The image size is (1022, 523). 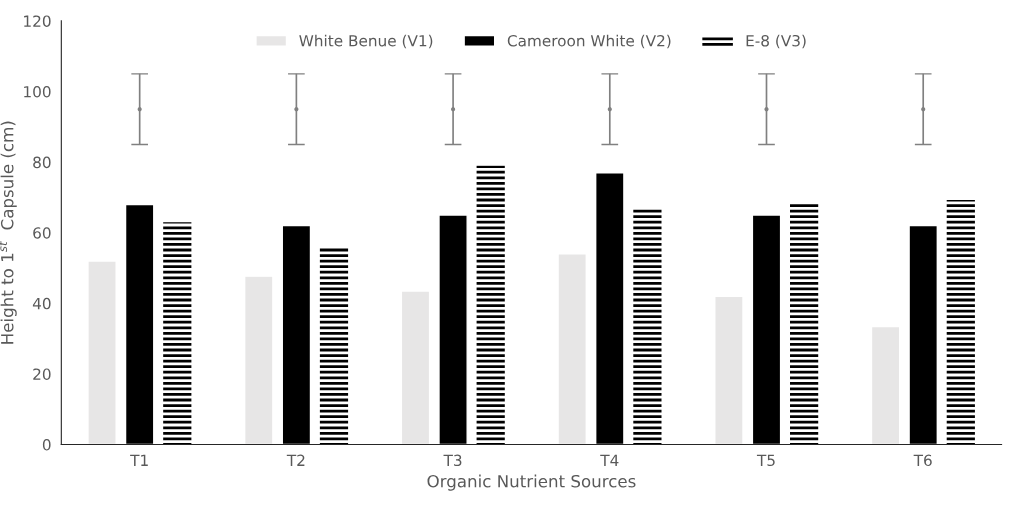 What do you see at coordinates (922, 460) in the screenshot?
I see `x-tick-label: T6` at bounding box center [922, 460].